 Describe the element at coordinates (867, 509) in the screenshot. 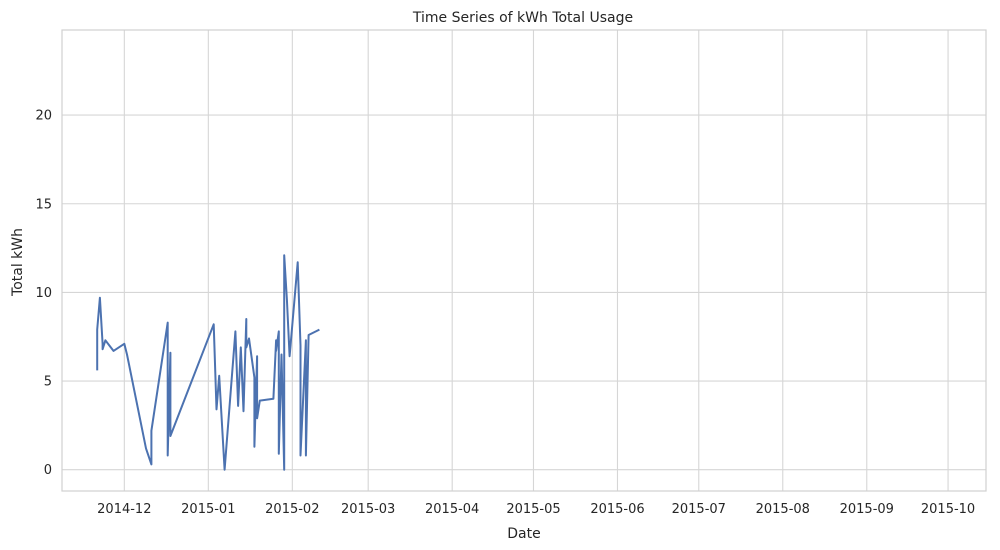

I see `x-tick-label: 2015-09` at that location.